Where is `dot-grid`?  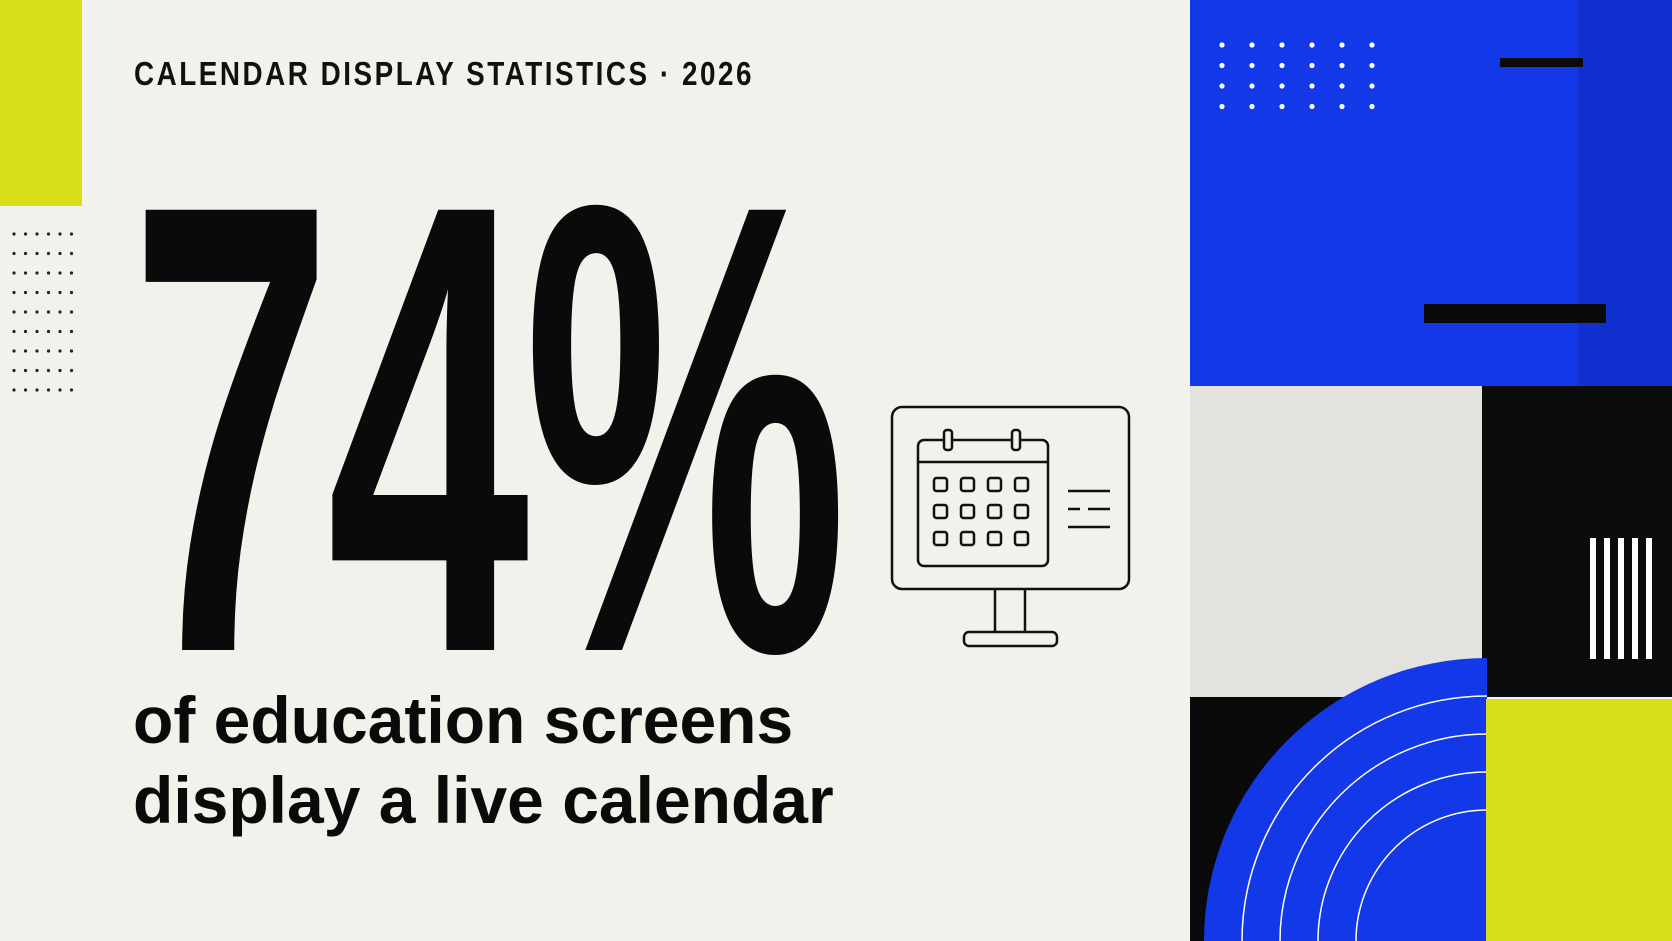
dot-grid is located at coordinates (43, 312).